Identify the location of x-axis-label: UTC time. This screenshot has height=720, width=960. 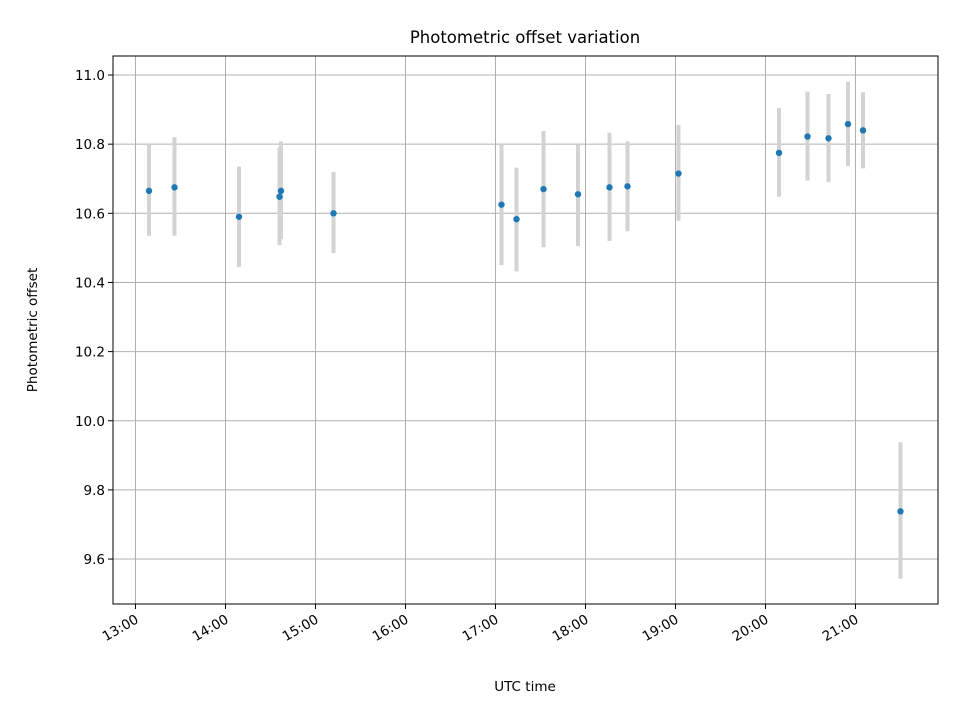
(525, 687).